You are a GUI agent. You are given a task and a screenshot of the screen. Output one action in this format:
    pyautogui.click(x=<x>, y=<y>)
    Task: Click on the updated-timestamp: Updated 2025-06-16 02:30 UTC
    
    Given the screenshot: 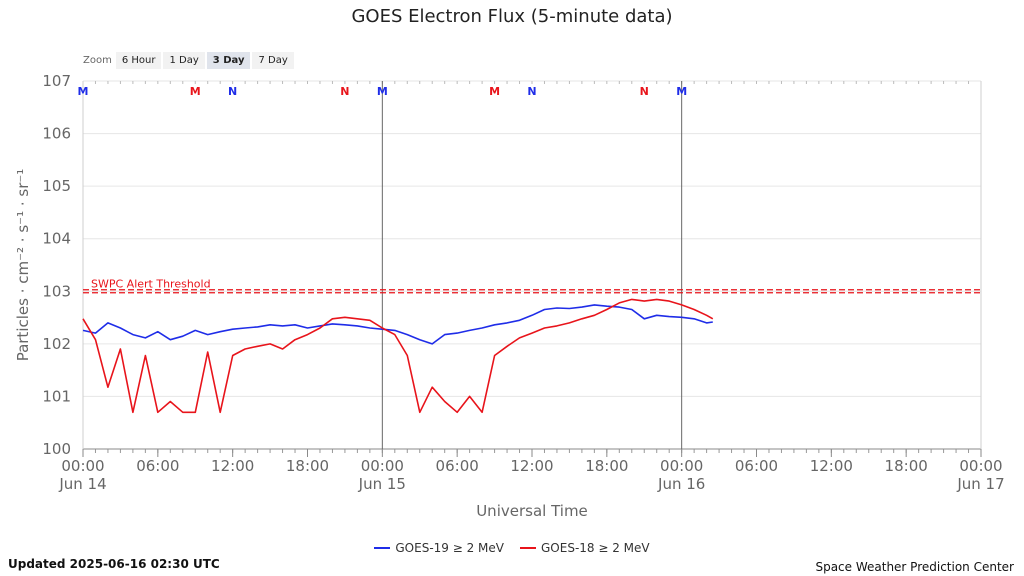 What is the action you would take?
    pyautogui.click(x=114, y=564)
    